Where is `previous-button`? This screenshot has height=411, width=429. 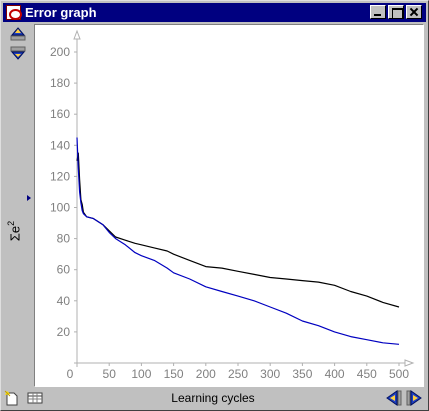
previous-button is located at coordinates (393, 398).